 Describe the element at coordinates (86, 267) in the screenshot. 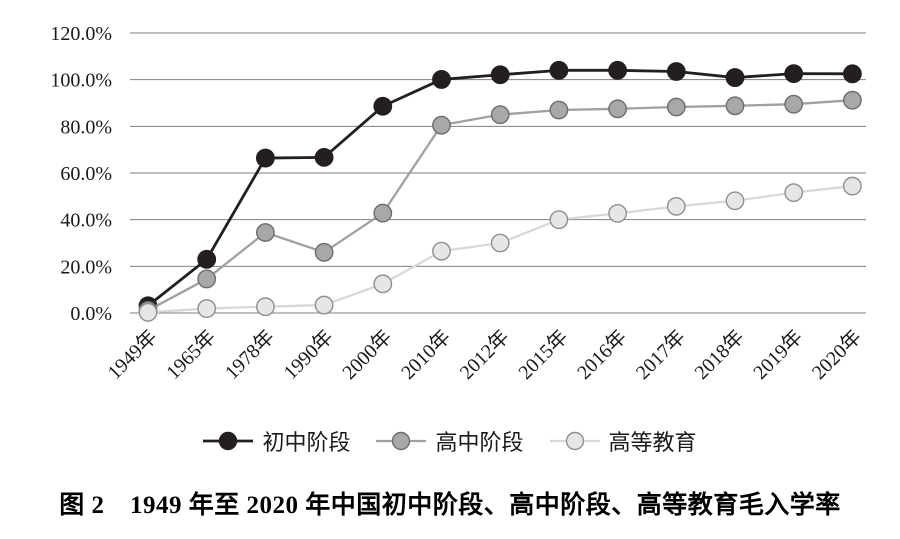

I see `y-tick-label: 20.0%` at that location.